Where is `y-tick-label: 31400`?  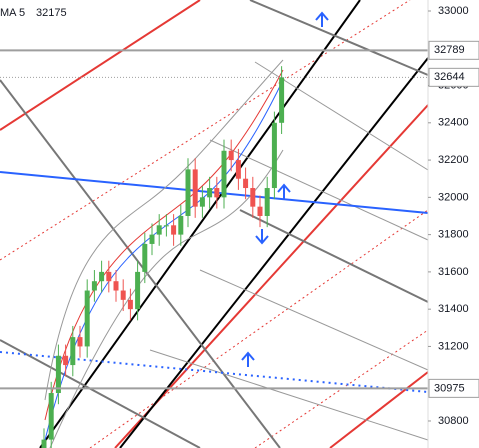 y-tick-label: 31400 is located at coordinates (453, 309).